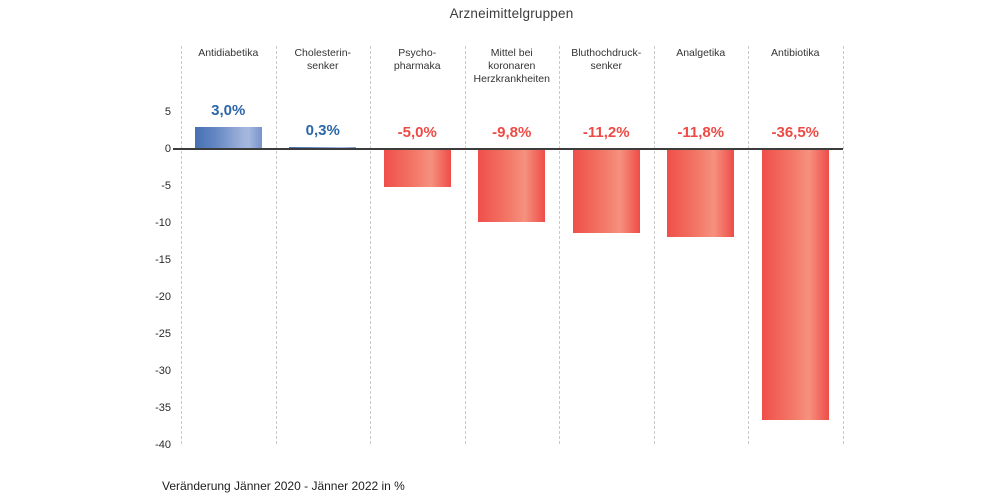 Image resolution: width=1000 pixels, height=500 pixels. Describe the element at coordinates (795, 133) in the screenshot. I see `value-label: -36,5%` at that location.